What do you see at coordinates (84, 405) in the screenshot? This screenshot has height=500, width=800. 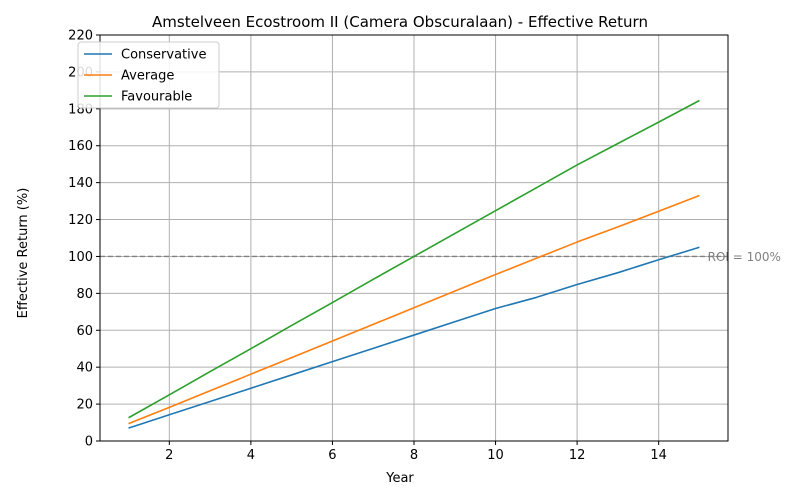 I see `y-tick-label: 20` at bounding box center [84, 405].